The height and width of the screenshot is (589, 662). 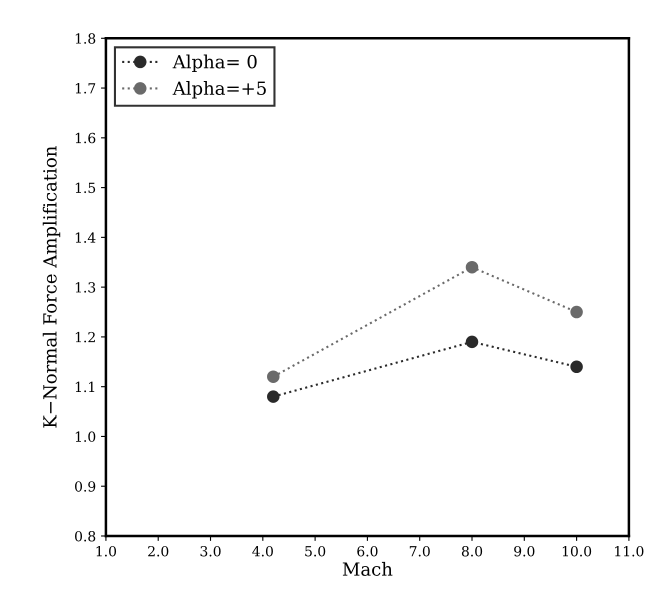 I want to click on x-tick-label: 11.0, so click(x=629, y=551).